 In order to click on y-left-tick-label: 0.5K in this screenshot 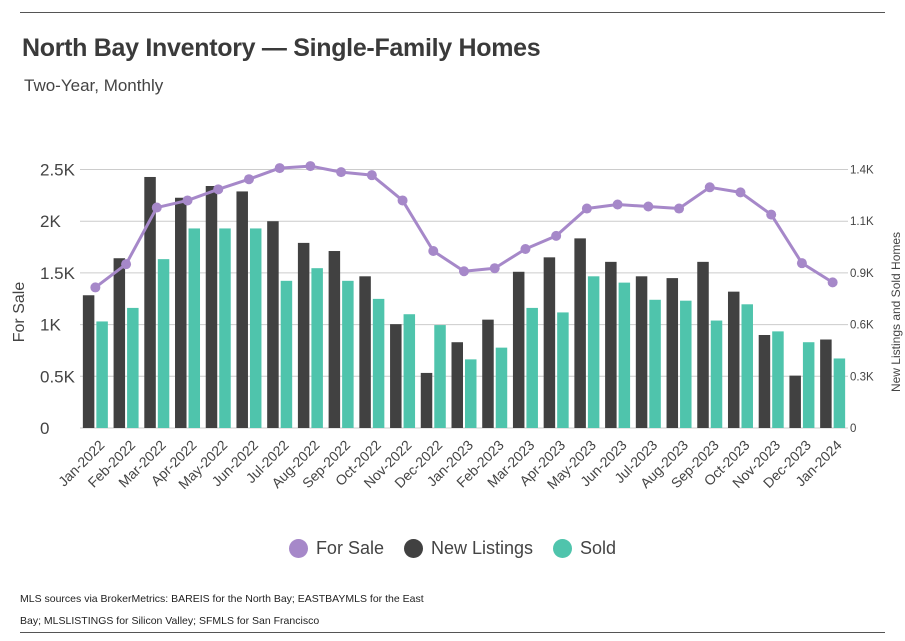, I will do `click(58, 376)`.